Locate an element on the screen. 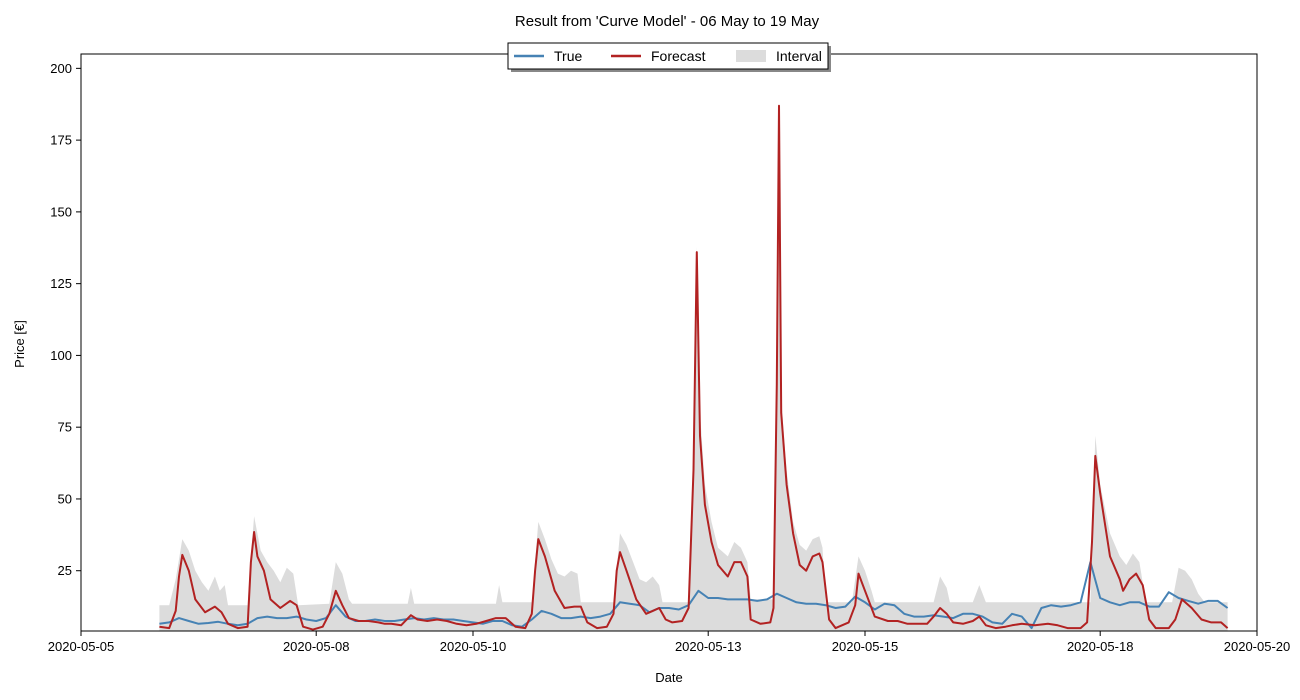 The height and width of the screenshot is (700, 1300). x-tick-label: 2020-05-18 is located at coordinates (1100, 646).